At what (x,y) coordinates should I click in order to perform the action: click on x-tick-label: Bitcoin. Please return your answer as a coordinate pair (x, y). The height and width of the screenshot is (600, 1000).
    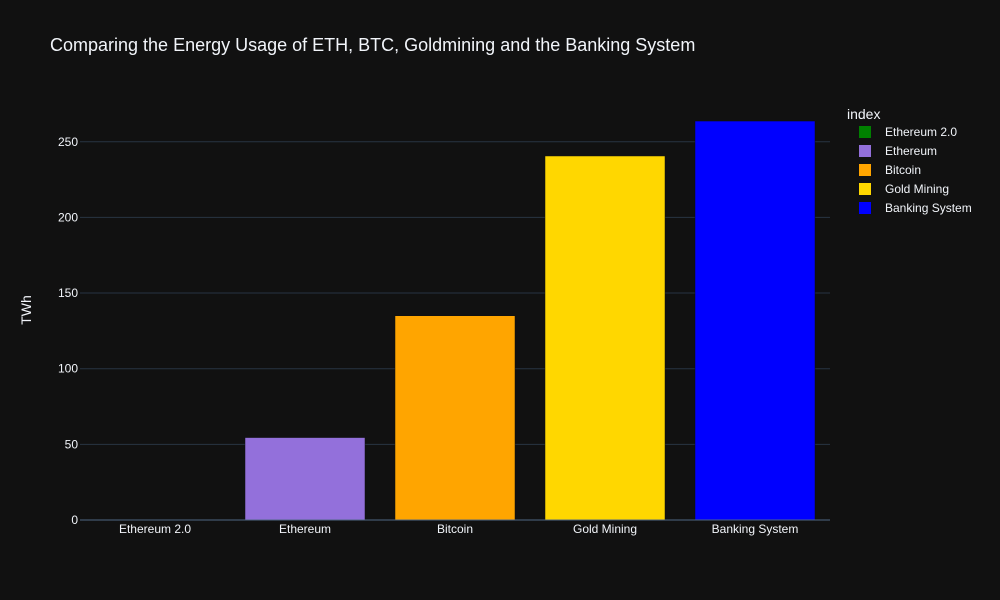
    Looking at the image, I should click on (455, 529).